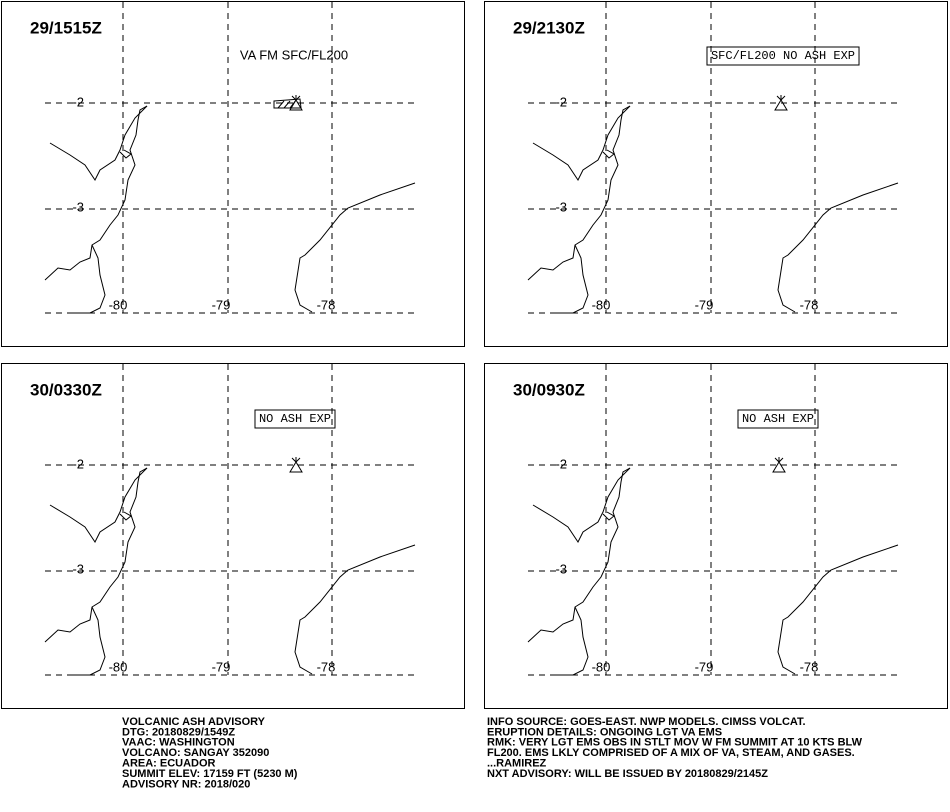 The image size is (950, 812). What do you see at coordinates (549, 27) in the screenshot?
I see `valid-time: 29/2130Z` at bounding box center [549, 27].